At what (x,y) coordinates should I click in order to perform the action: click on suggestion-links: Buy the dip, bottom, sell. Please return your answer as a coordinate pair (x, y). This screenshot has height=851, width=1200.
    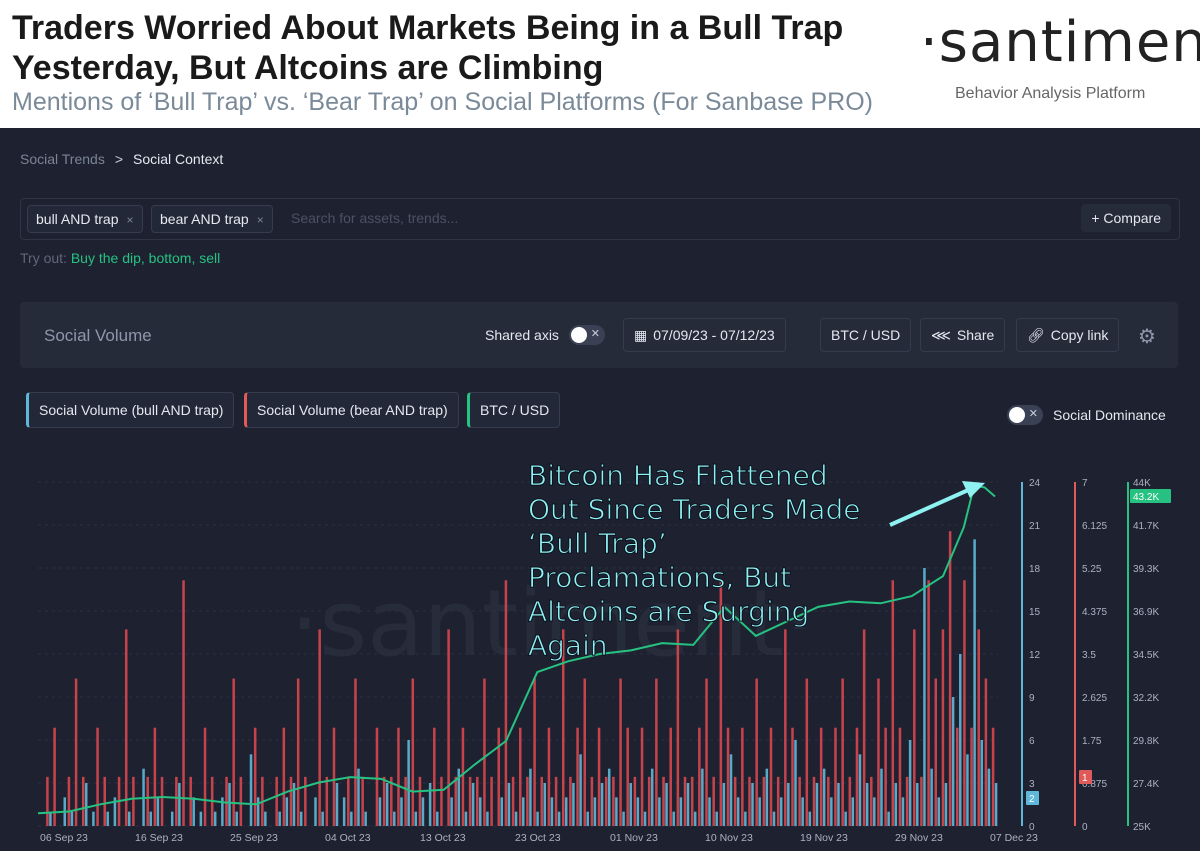
    Looking at the image, I should click on (145, 258).